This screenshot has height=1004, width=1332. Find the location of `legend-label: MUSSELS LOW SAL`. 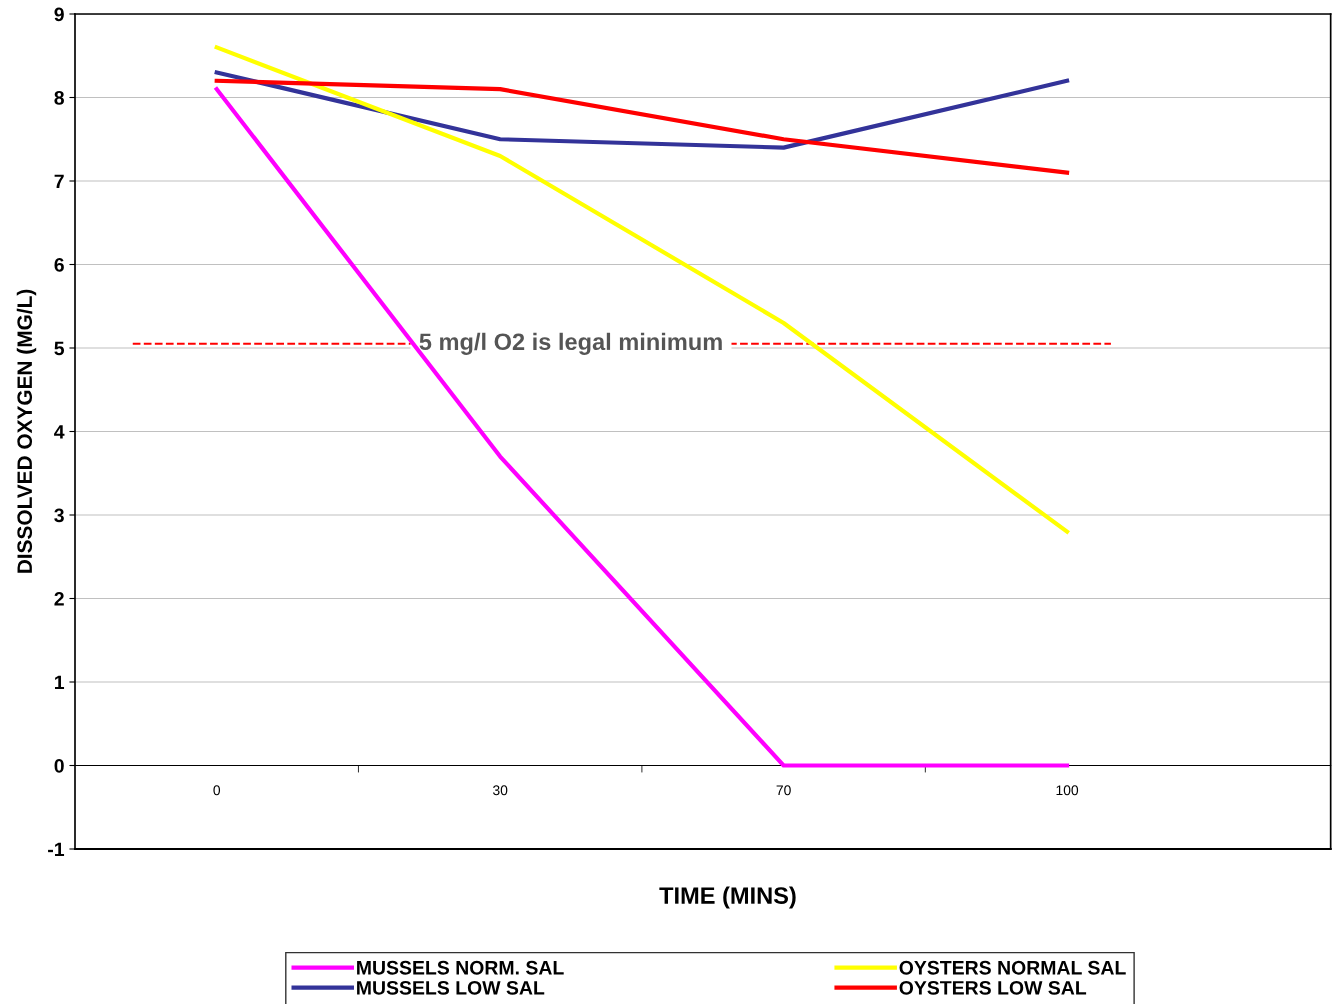

legend-label: MUSSELS LOW SAL is located at coordinates (451, 987).